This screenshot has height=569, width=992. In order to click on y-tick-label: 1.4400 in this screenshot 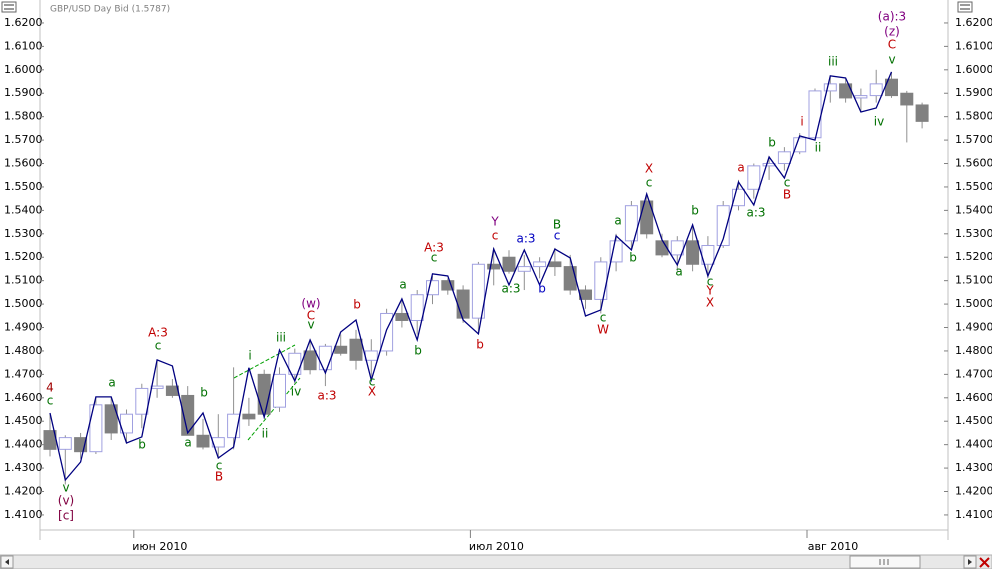, I will do `click(23, 444)`.